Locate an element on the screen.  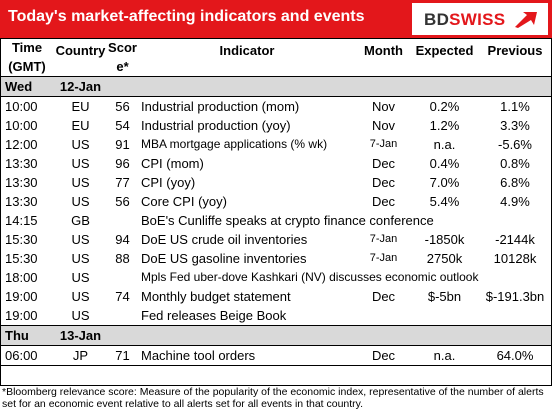
table-row: 13:30 US 96 CPI (mom) Dec 0.4% 0.8% is located at coordinates (276, 163).